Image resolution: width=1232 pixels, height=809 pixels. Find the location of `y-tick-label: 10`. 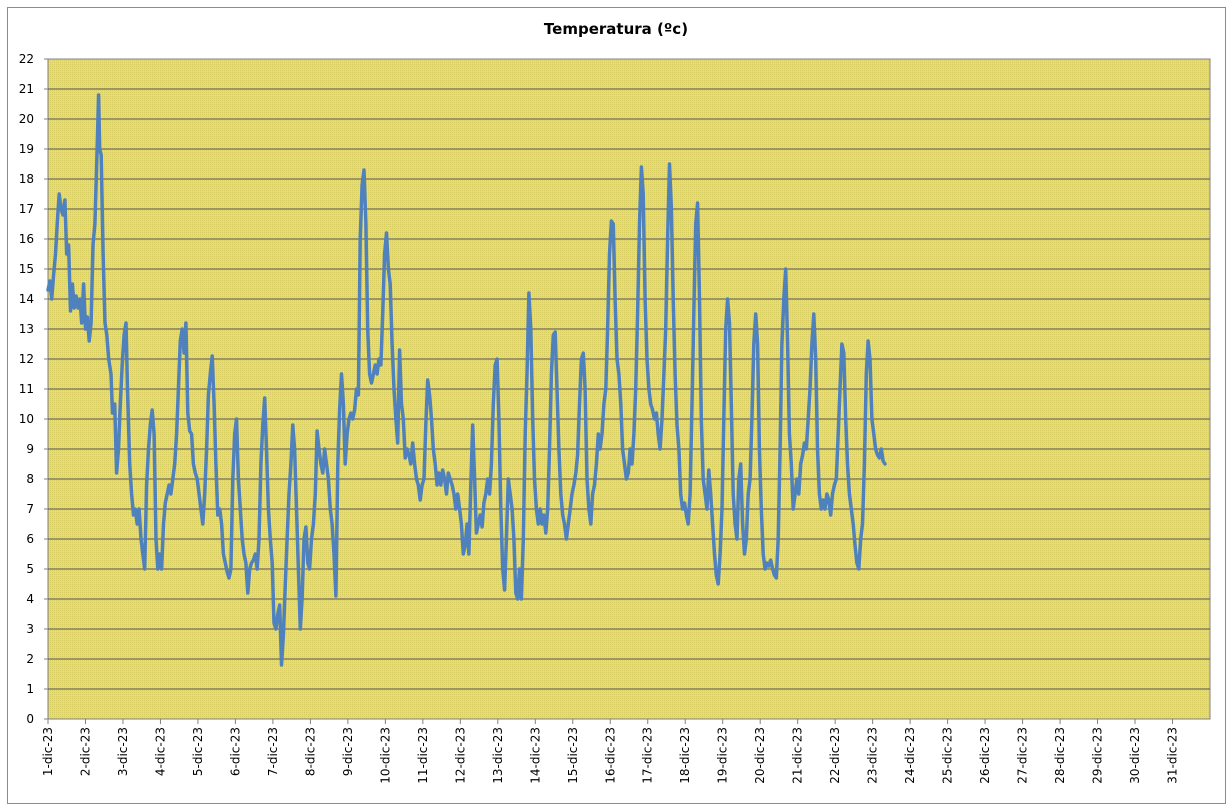

y-tick-label: 10 is located at coordinates (26, 419).